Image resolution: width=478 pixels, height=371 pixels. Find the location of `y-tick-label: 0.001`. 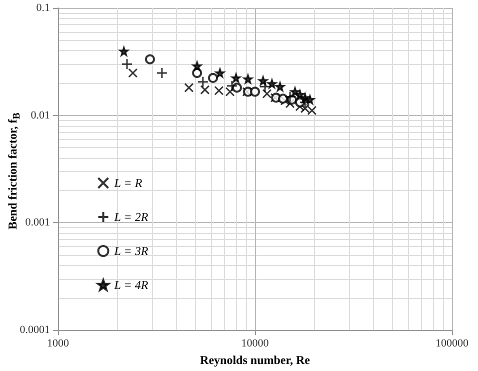

y-tick-label: 0.001 is located at coordinates (37, 222).